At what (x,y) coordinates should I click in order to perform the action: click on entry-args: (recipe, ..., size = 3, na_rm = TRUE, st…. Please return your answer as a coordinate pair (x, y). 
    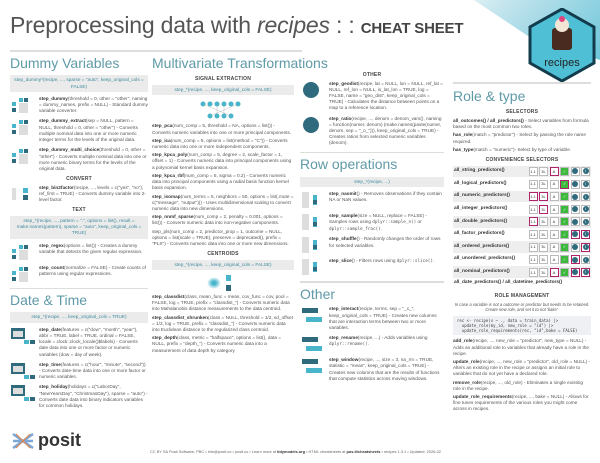
    Looking at the image, I should click on (381, 363).